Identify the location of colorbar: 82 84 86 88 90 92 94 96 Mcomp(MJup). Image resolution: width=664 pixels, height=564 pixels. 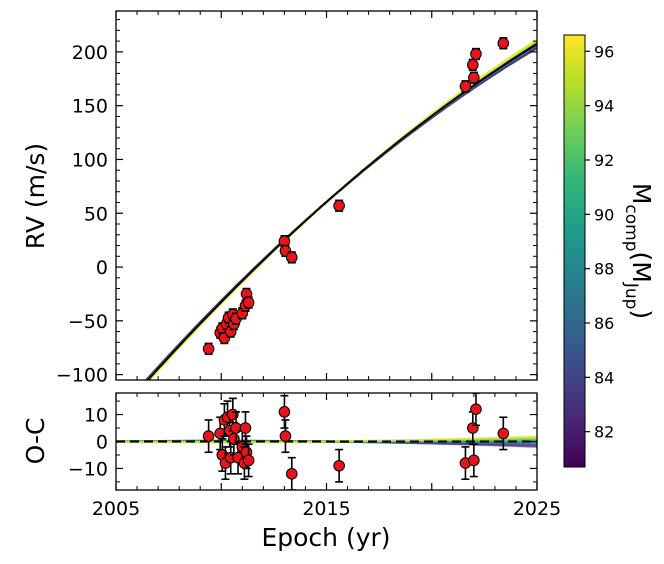
(609, 251).